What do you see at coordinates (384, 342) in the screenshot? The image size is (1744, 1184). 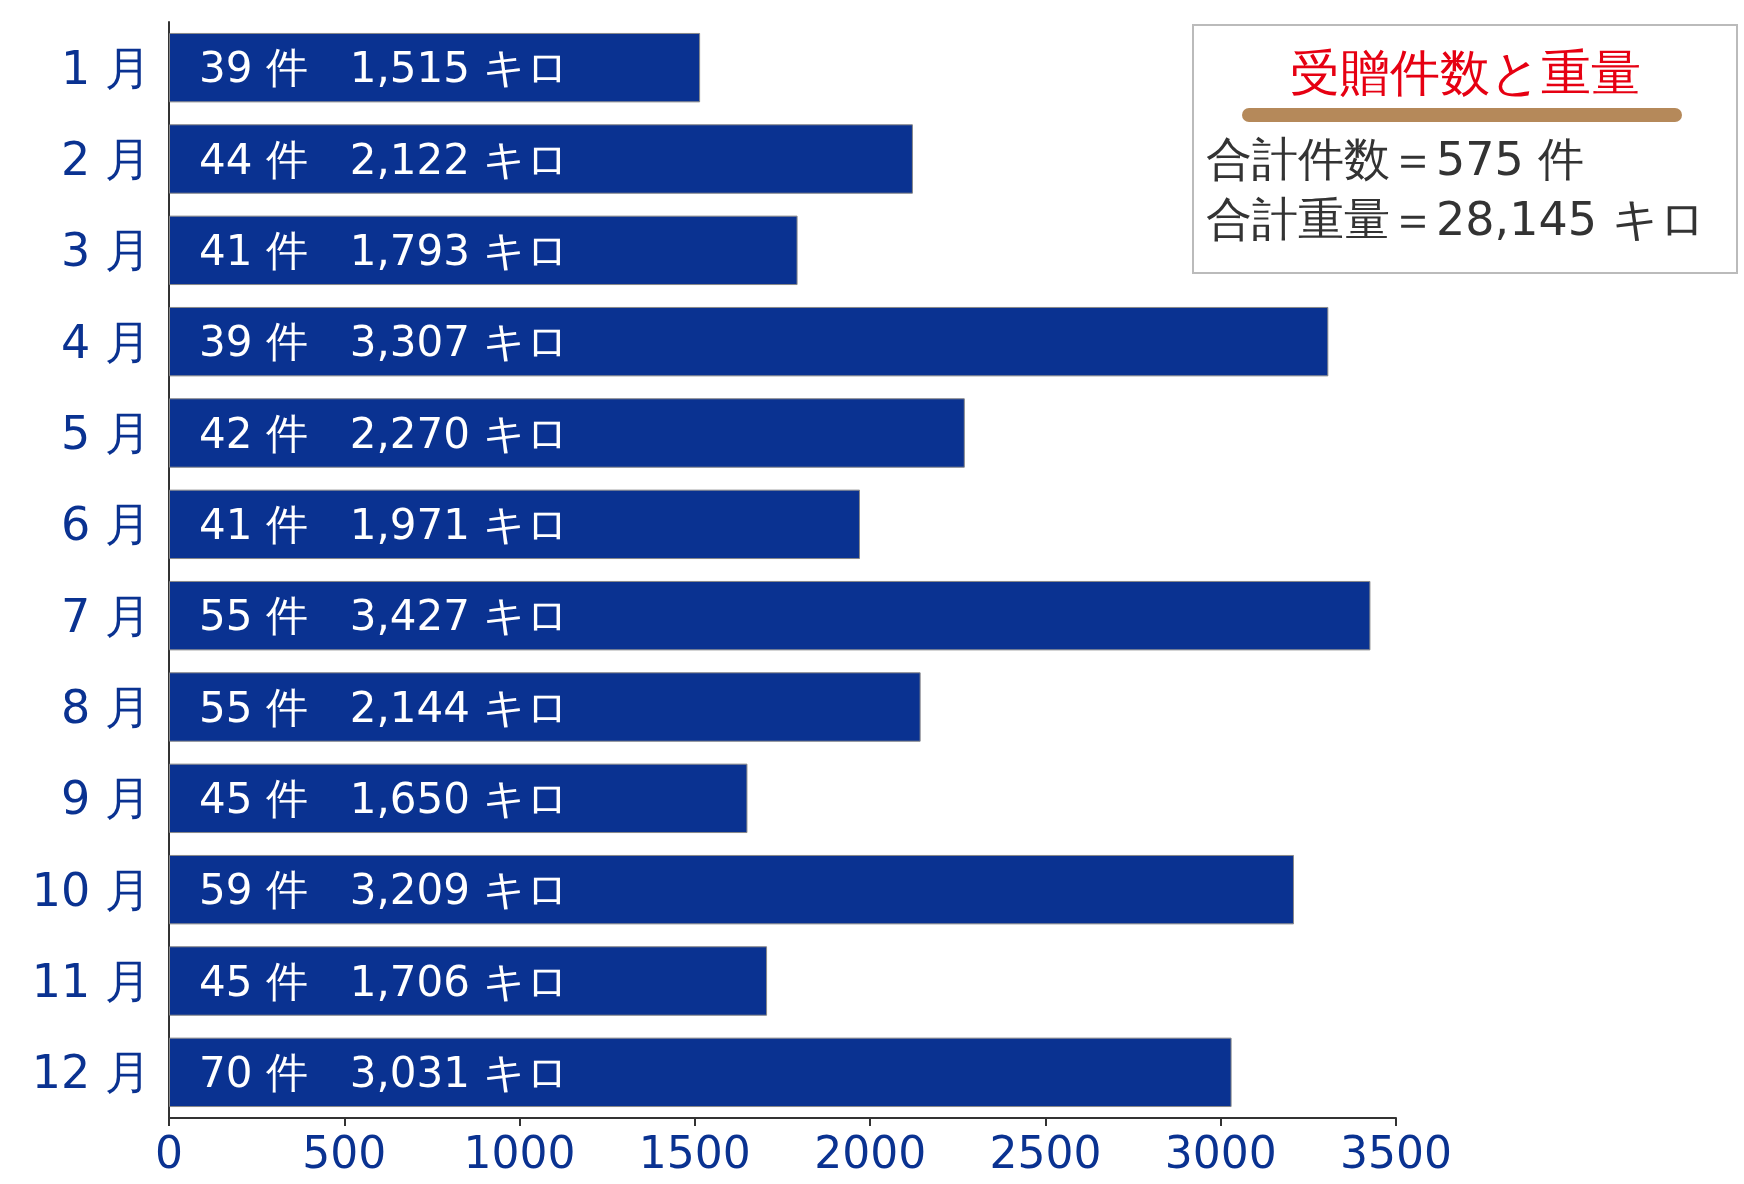 I see `data-label: 39 件 3,307 キロ` at bounding box center [384, 342].